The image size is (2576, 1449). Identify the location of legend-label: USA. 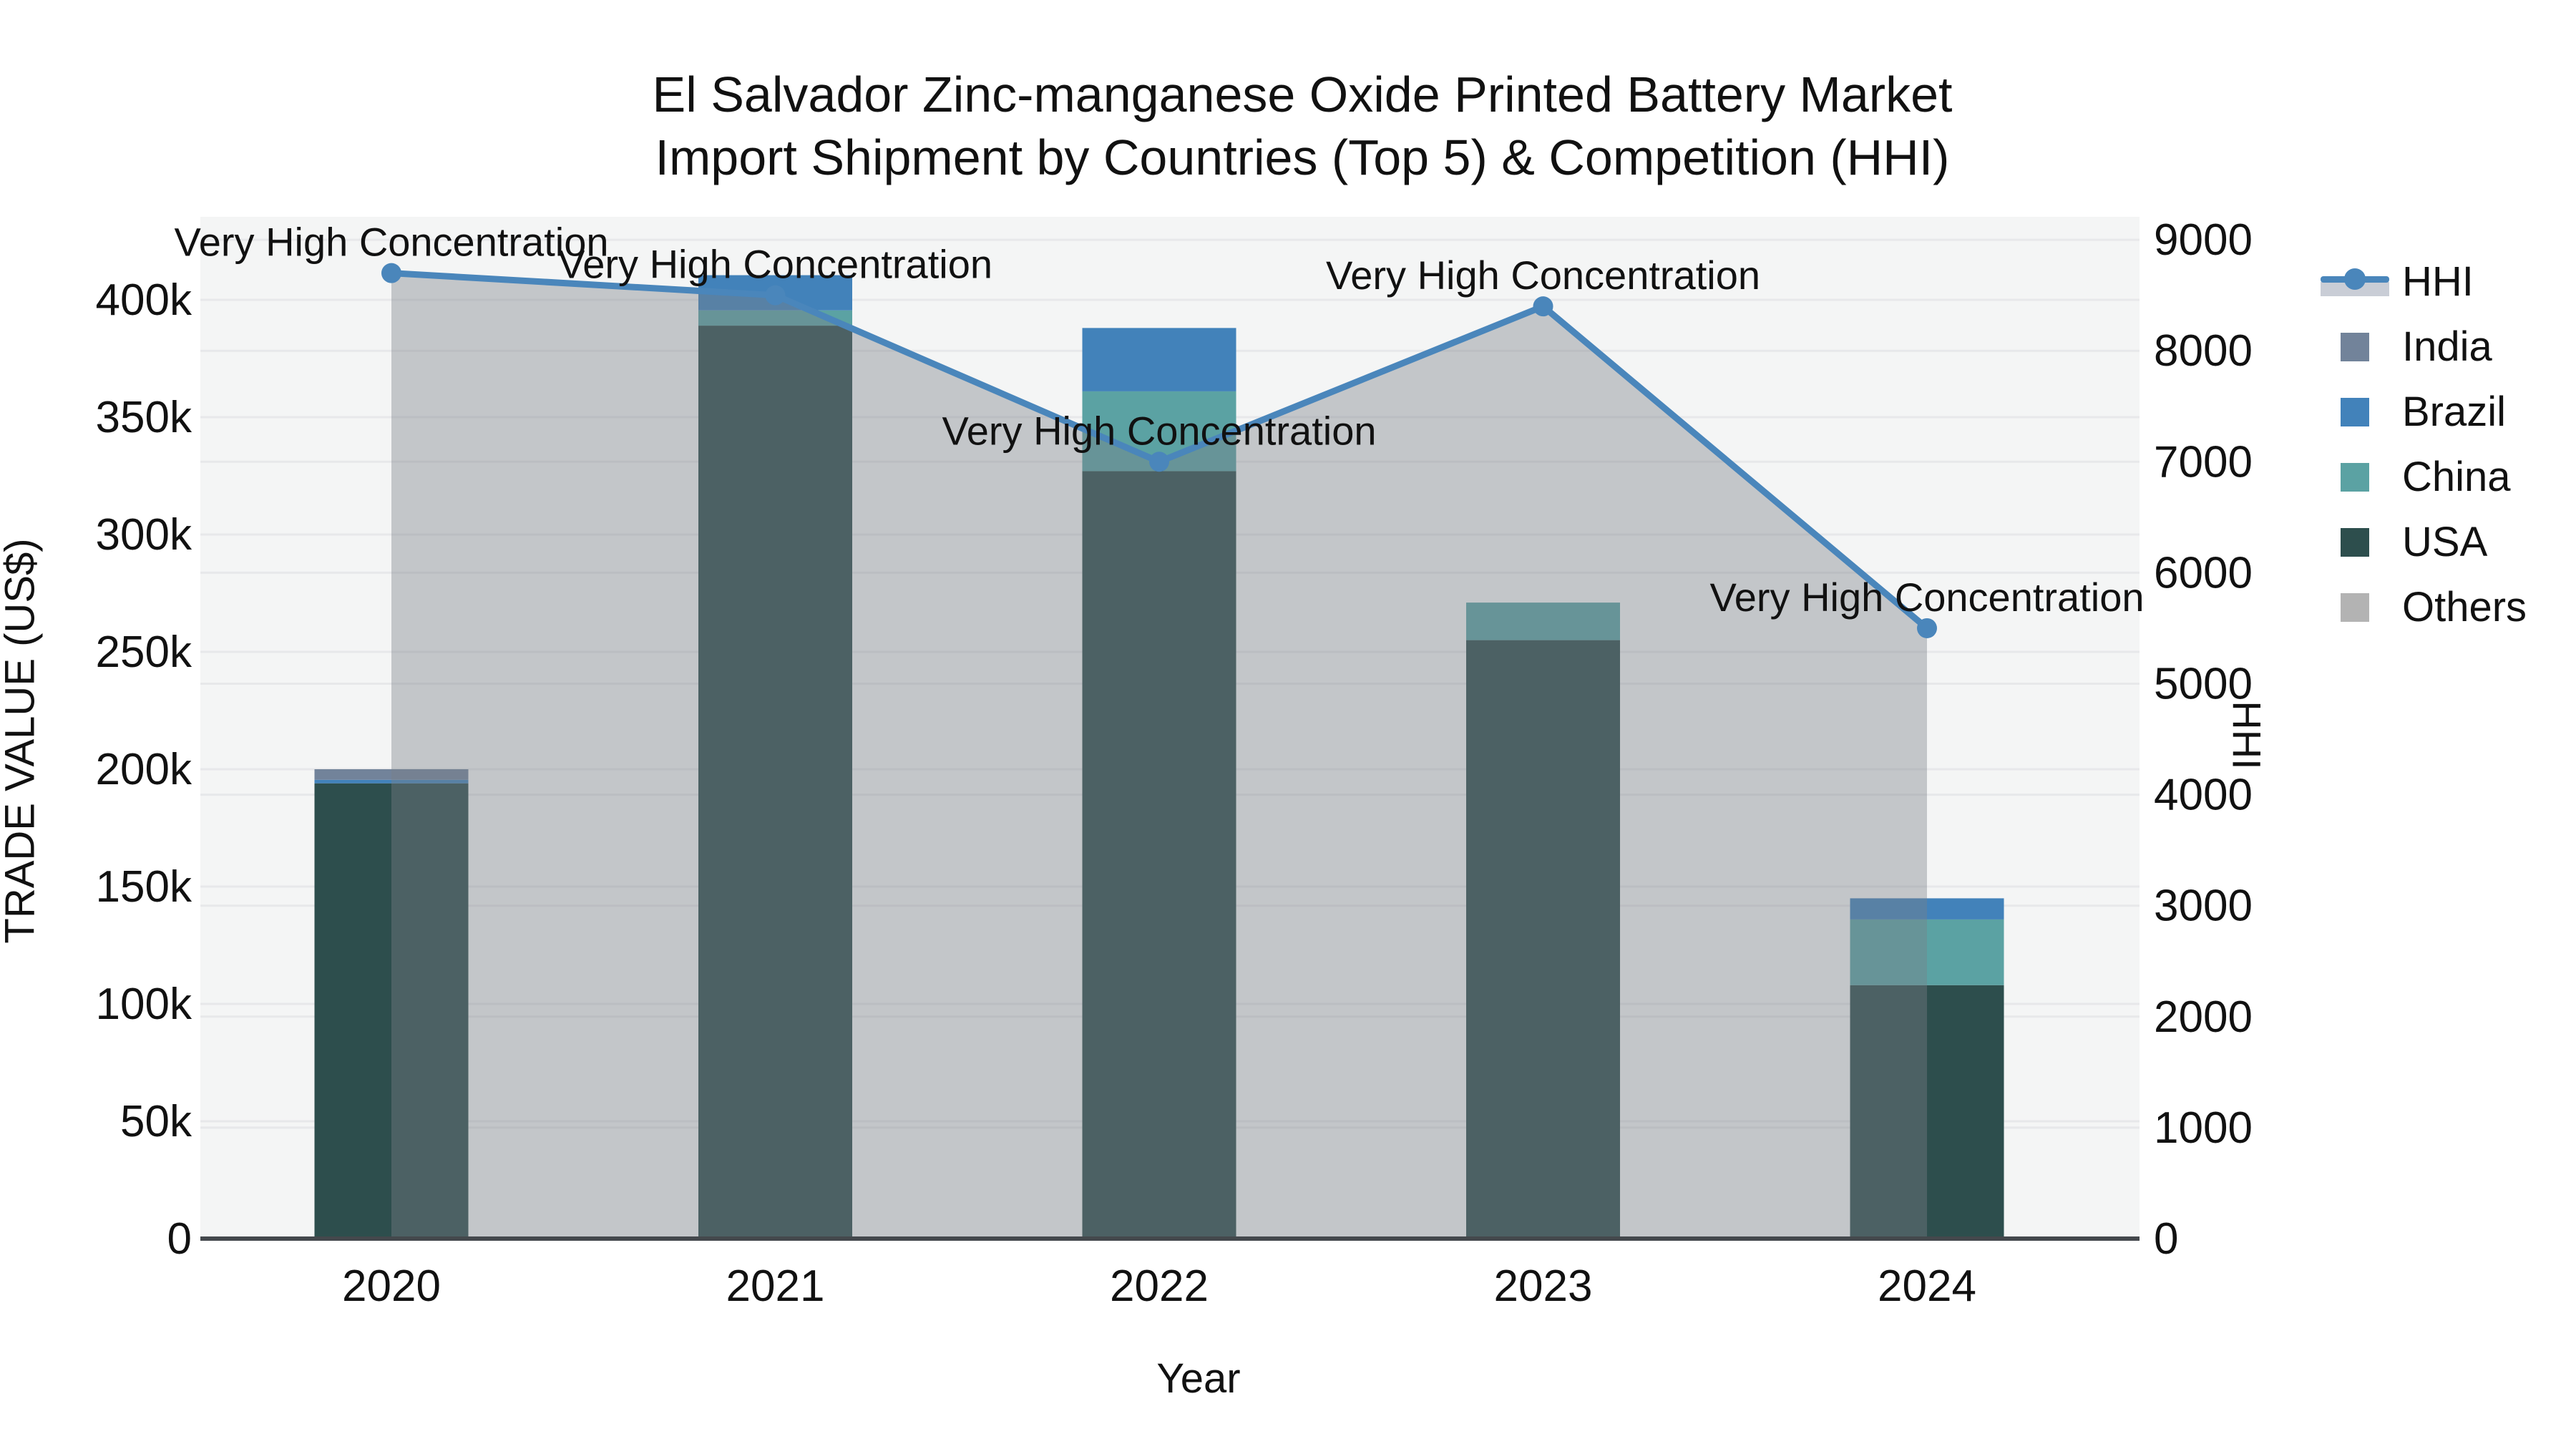
(2445, 542).